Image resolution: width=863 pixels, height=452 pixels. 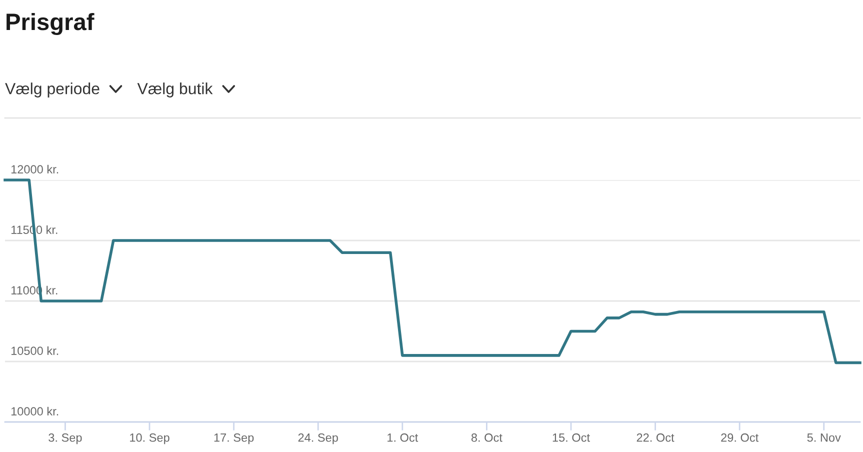 What do you see at coordinates (824, 438) in the screenshot?
I see `x-tick-label: 5. Nov` at bounding box center [824, 438].